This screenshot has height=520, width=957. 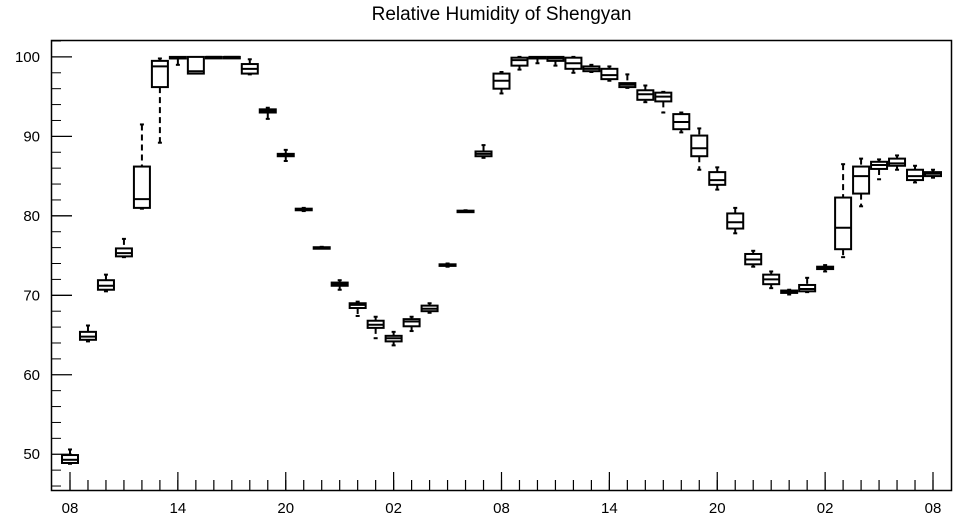 What do you see at coordinates (501, 14) in the screenshot?
I see `chart-title: Relative Humidity of Shengyan` at bounding box center [501, 14].